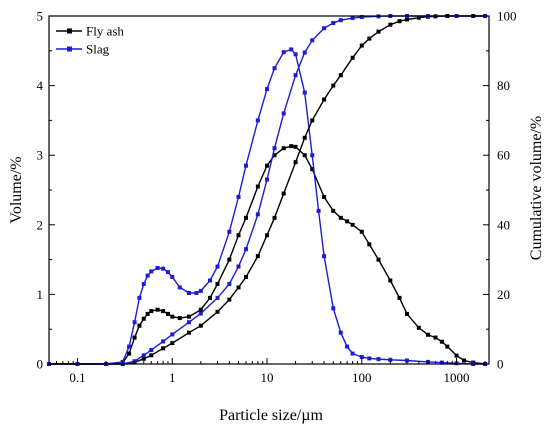 The width and height of the screenshot is (550, 429). Describe the element at coordinates (271, 415) in the screenshot. I see `x-axis-title: Particle size/µm` at that location.